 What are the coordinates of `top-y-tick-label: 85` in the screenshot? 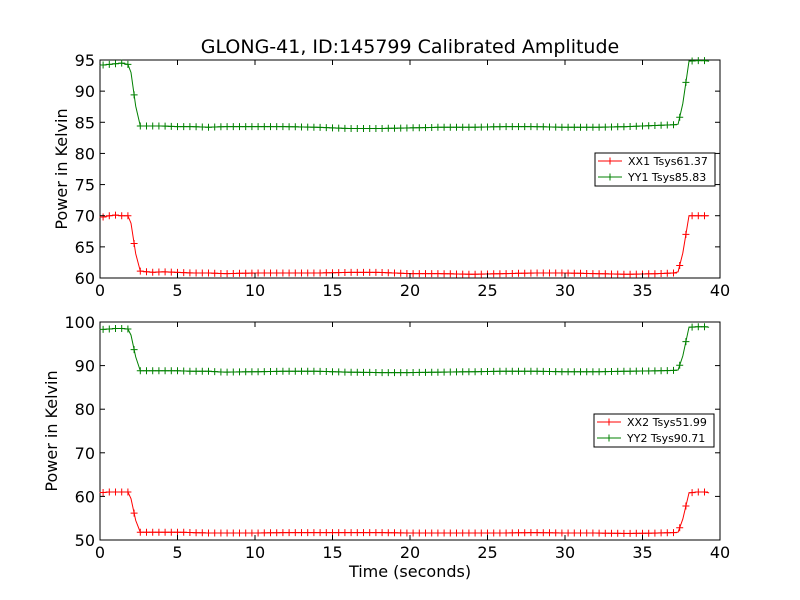 It's located at (85, 122).